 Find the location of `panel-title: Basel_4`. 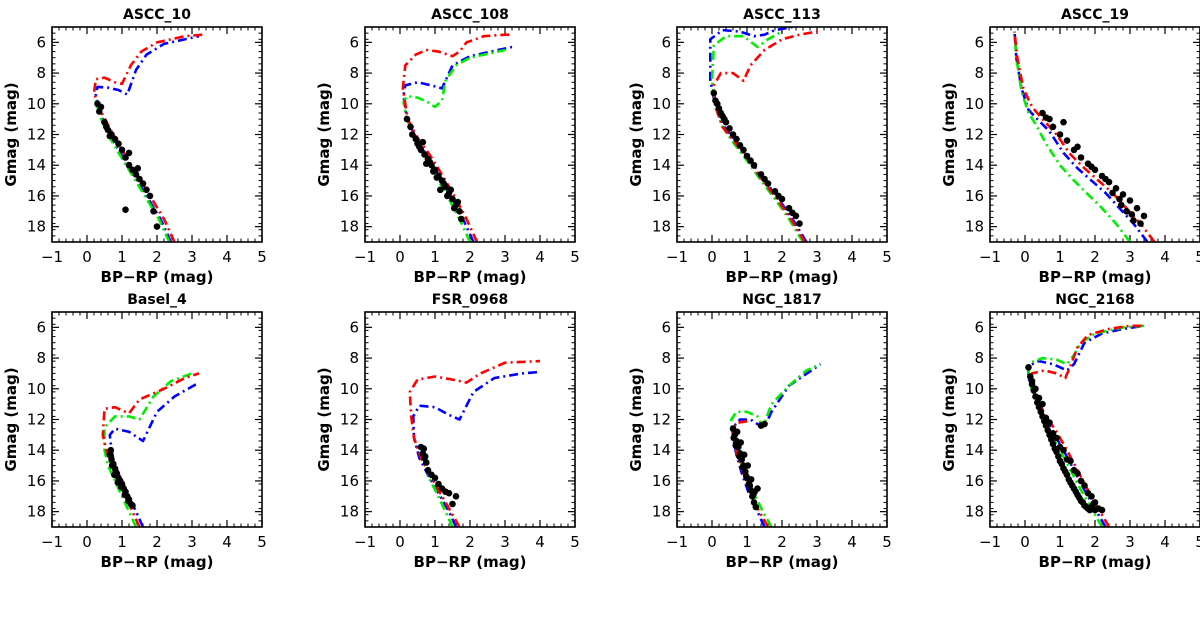

panel-title: Basel_4 is located at coordinates (157, 300).